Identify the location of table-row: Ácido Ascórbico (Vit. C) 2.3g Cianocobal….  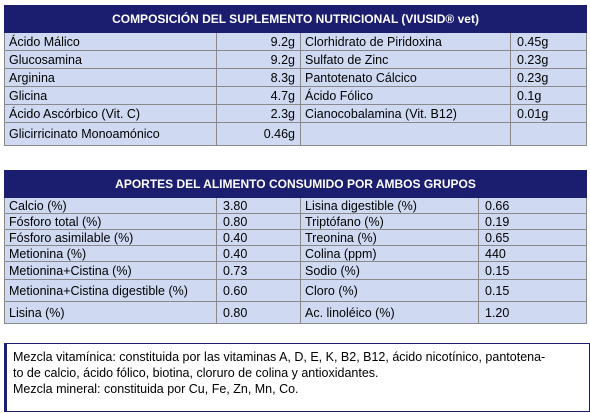
(295, 113).